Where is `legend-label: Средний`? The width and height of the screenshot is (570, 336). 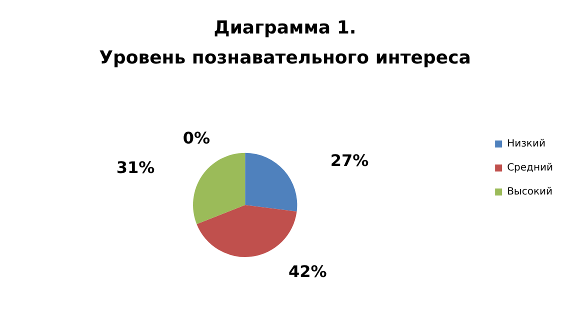
legend-label: Средний is located at coordinates (530, 168).